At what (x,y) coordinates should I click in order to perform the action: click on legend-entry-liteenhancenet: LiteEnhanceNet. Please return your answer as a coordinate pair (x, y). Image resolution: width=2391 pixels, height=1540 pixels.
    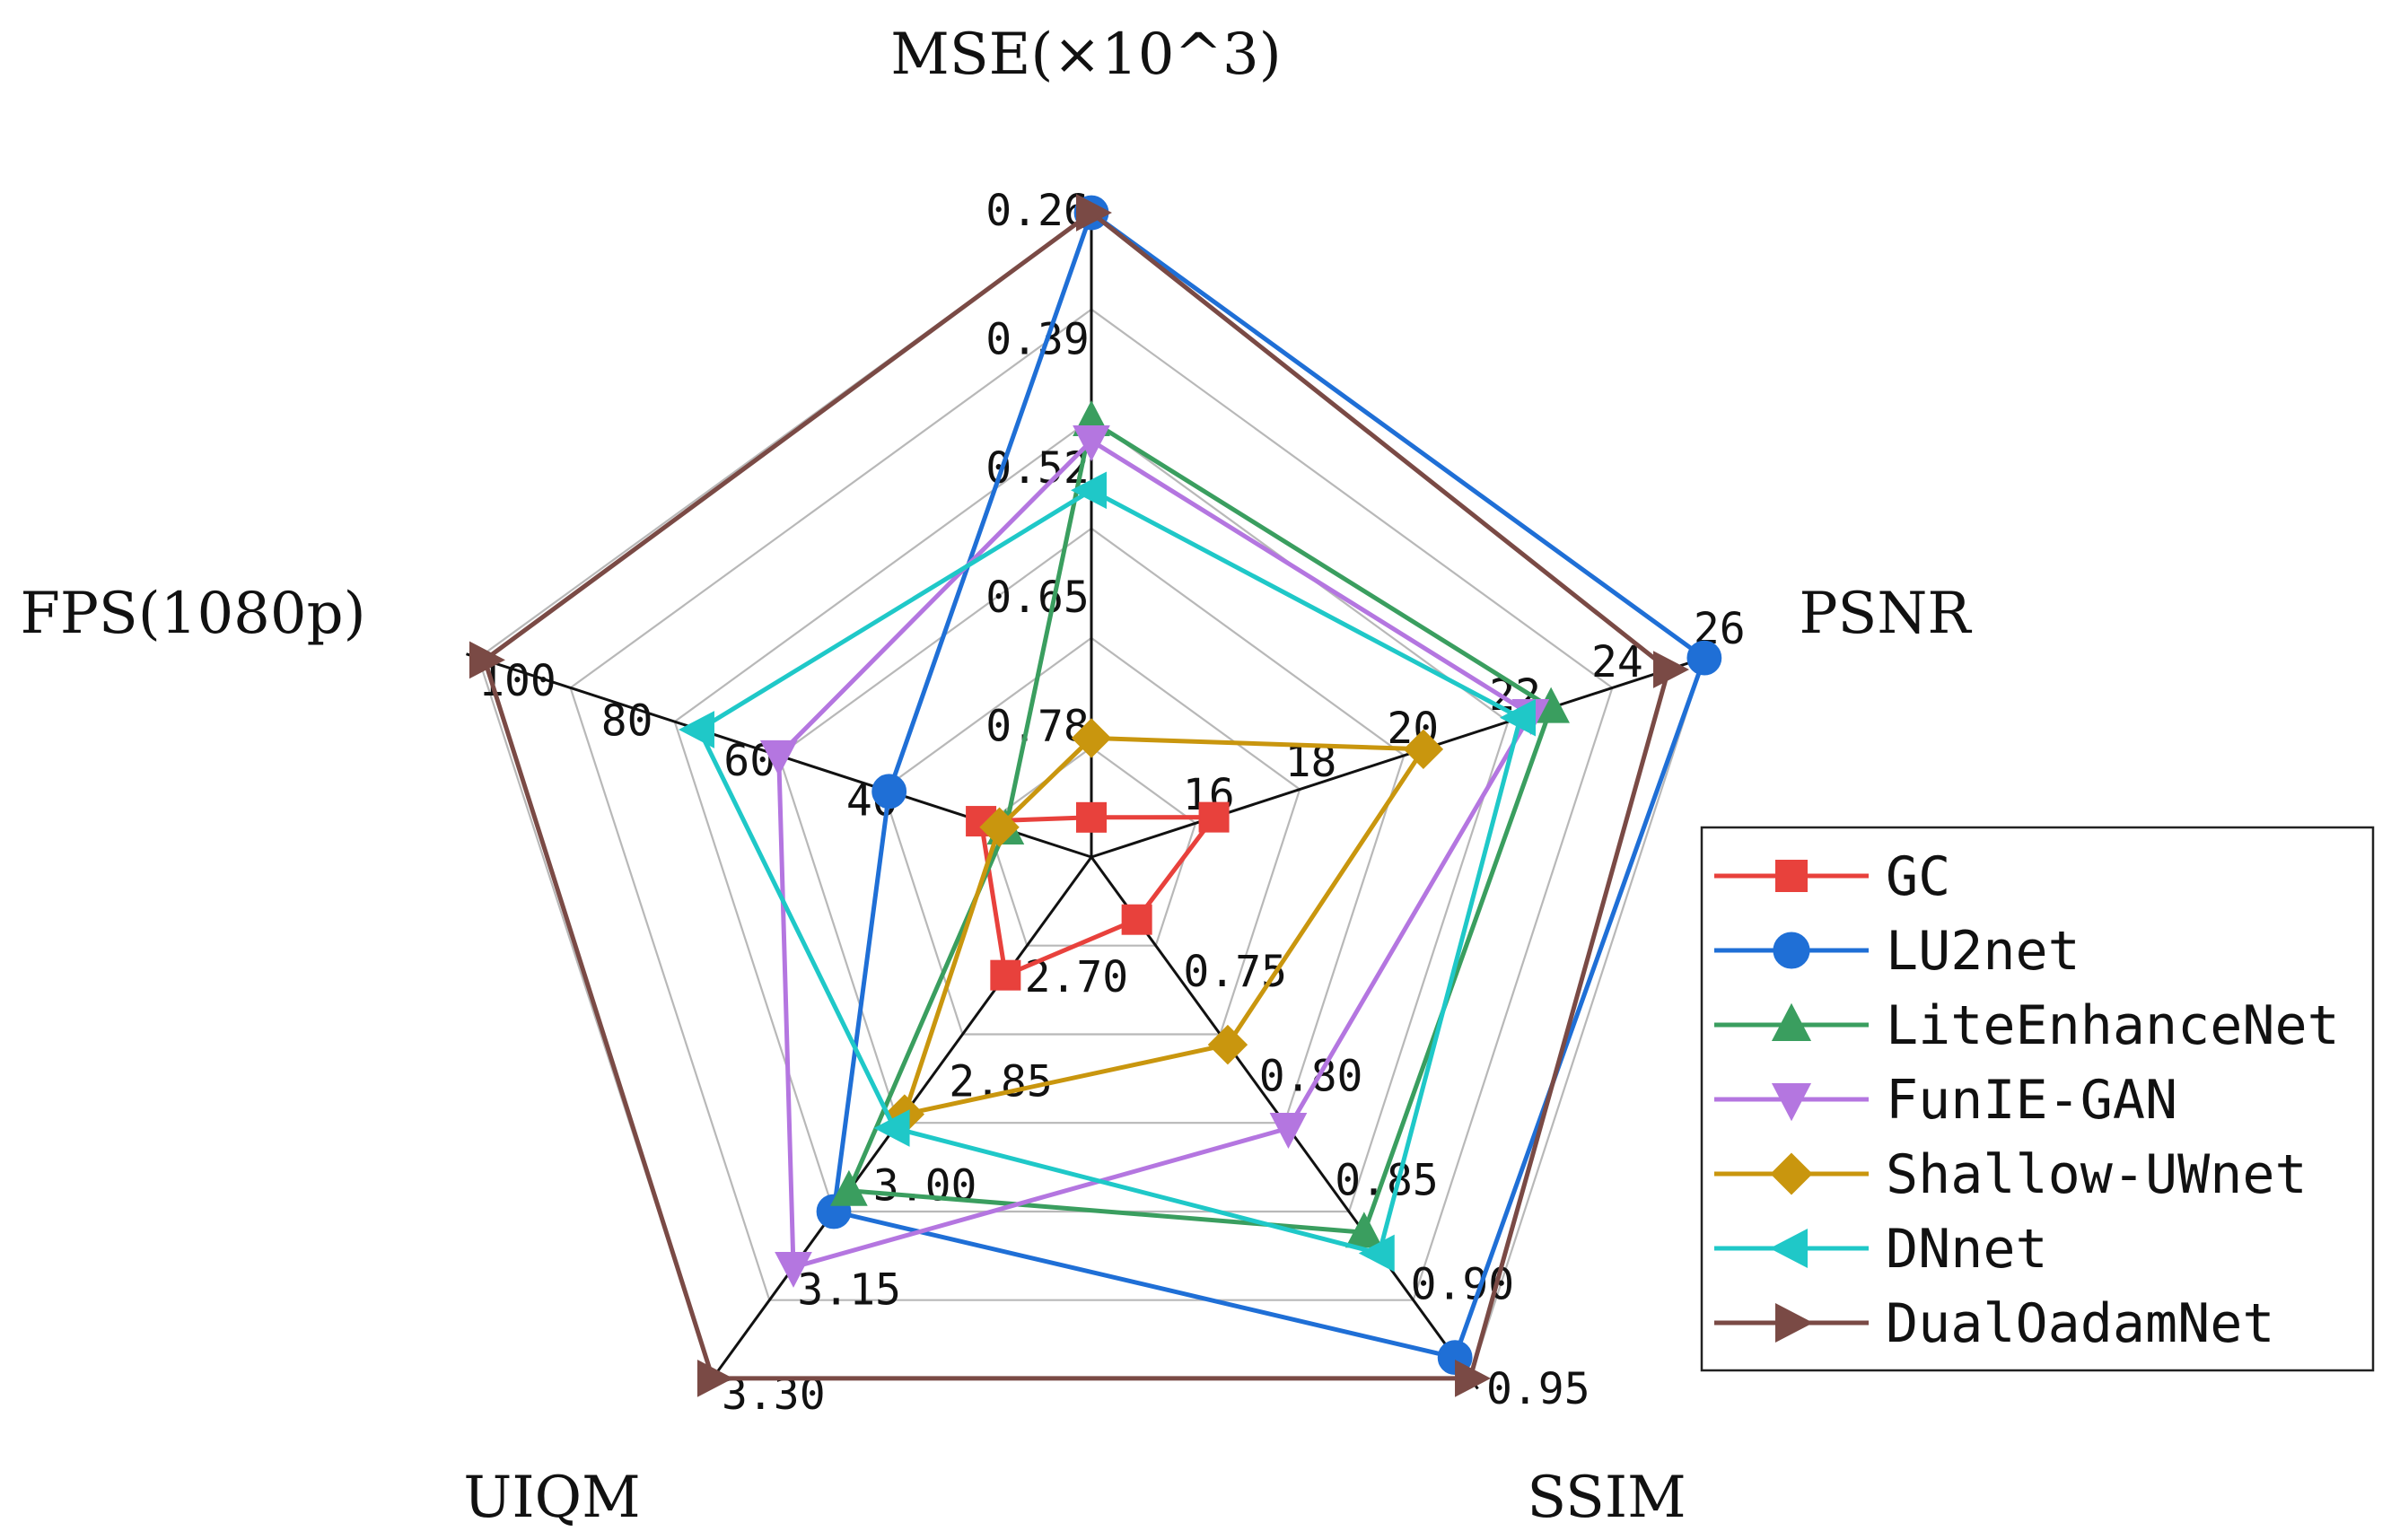
    Looking at the image, I should click on (2027, 1025).